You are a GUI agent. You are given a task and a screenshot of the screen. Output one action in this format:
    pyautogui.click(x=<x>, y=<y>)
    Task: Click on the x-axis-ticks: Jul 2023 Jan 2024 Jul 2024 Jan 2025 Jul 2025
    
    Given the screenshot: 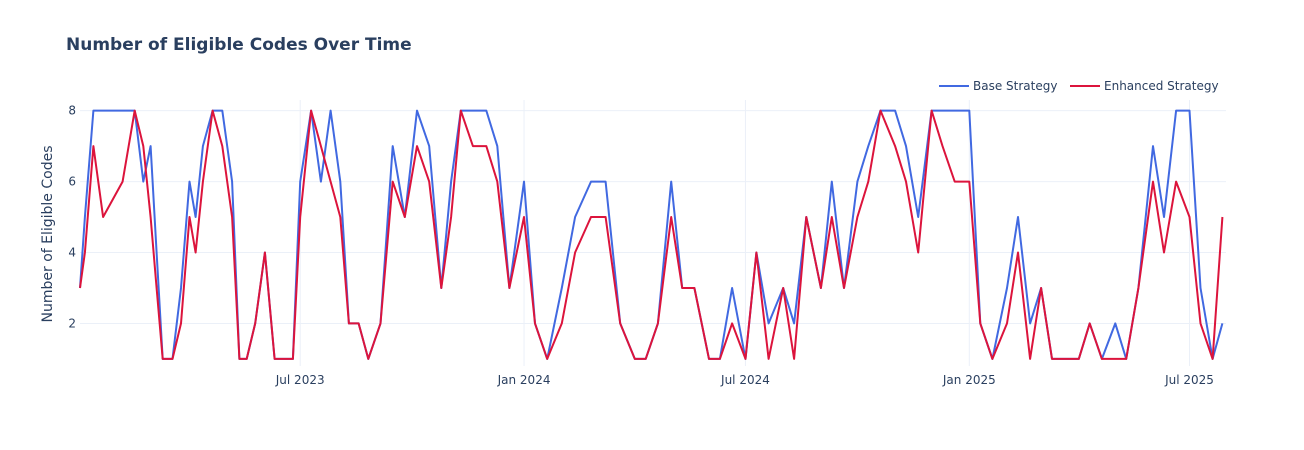 What is the action you would take?
    pyautogui.click(x=744, y=380)
    